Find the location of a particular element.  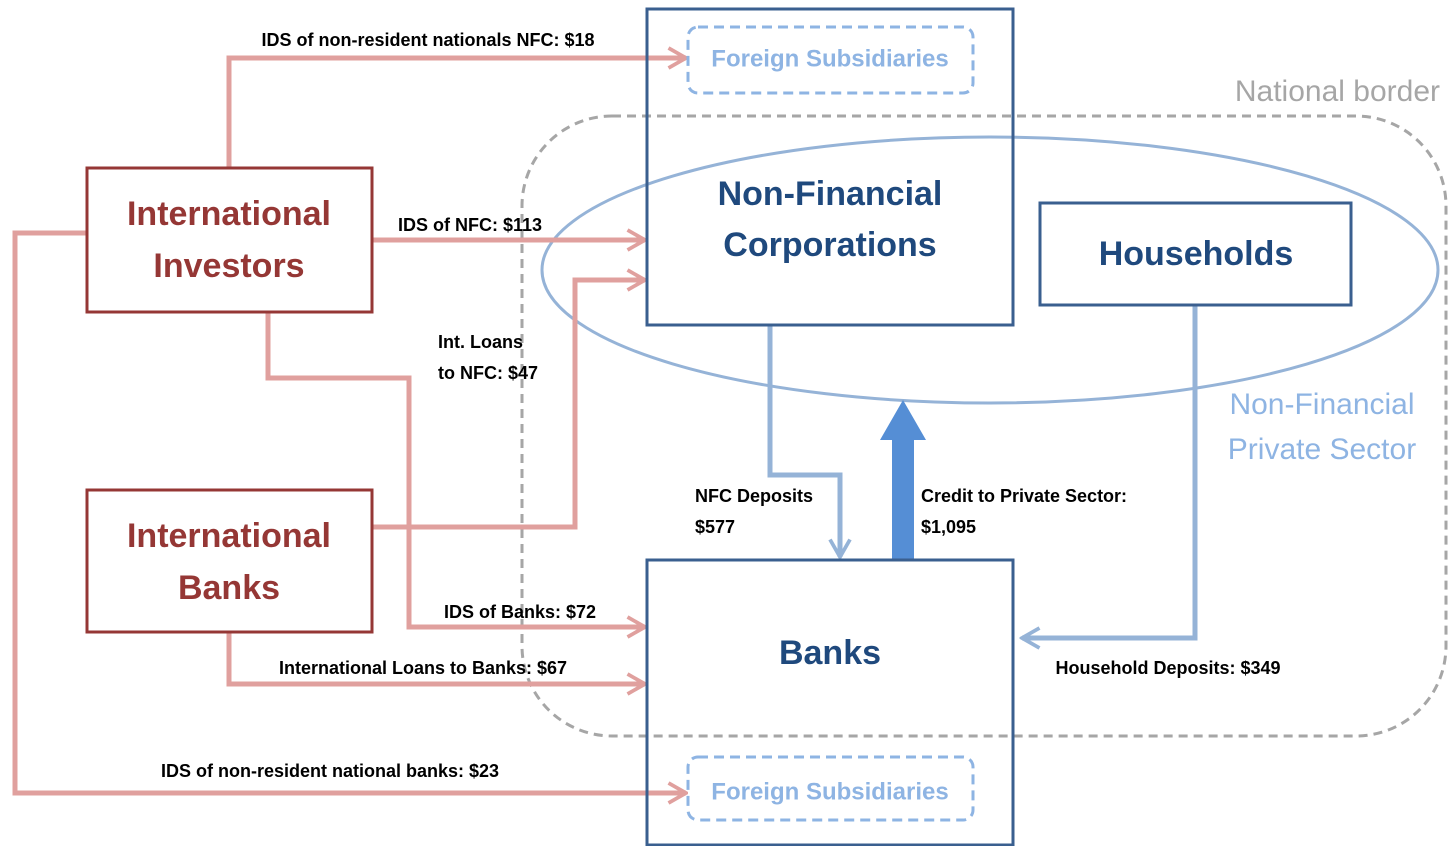

edge-label: $577 is located at coordinates (715, 527).